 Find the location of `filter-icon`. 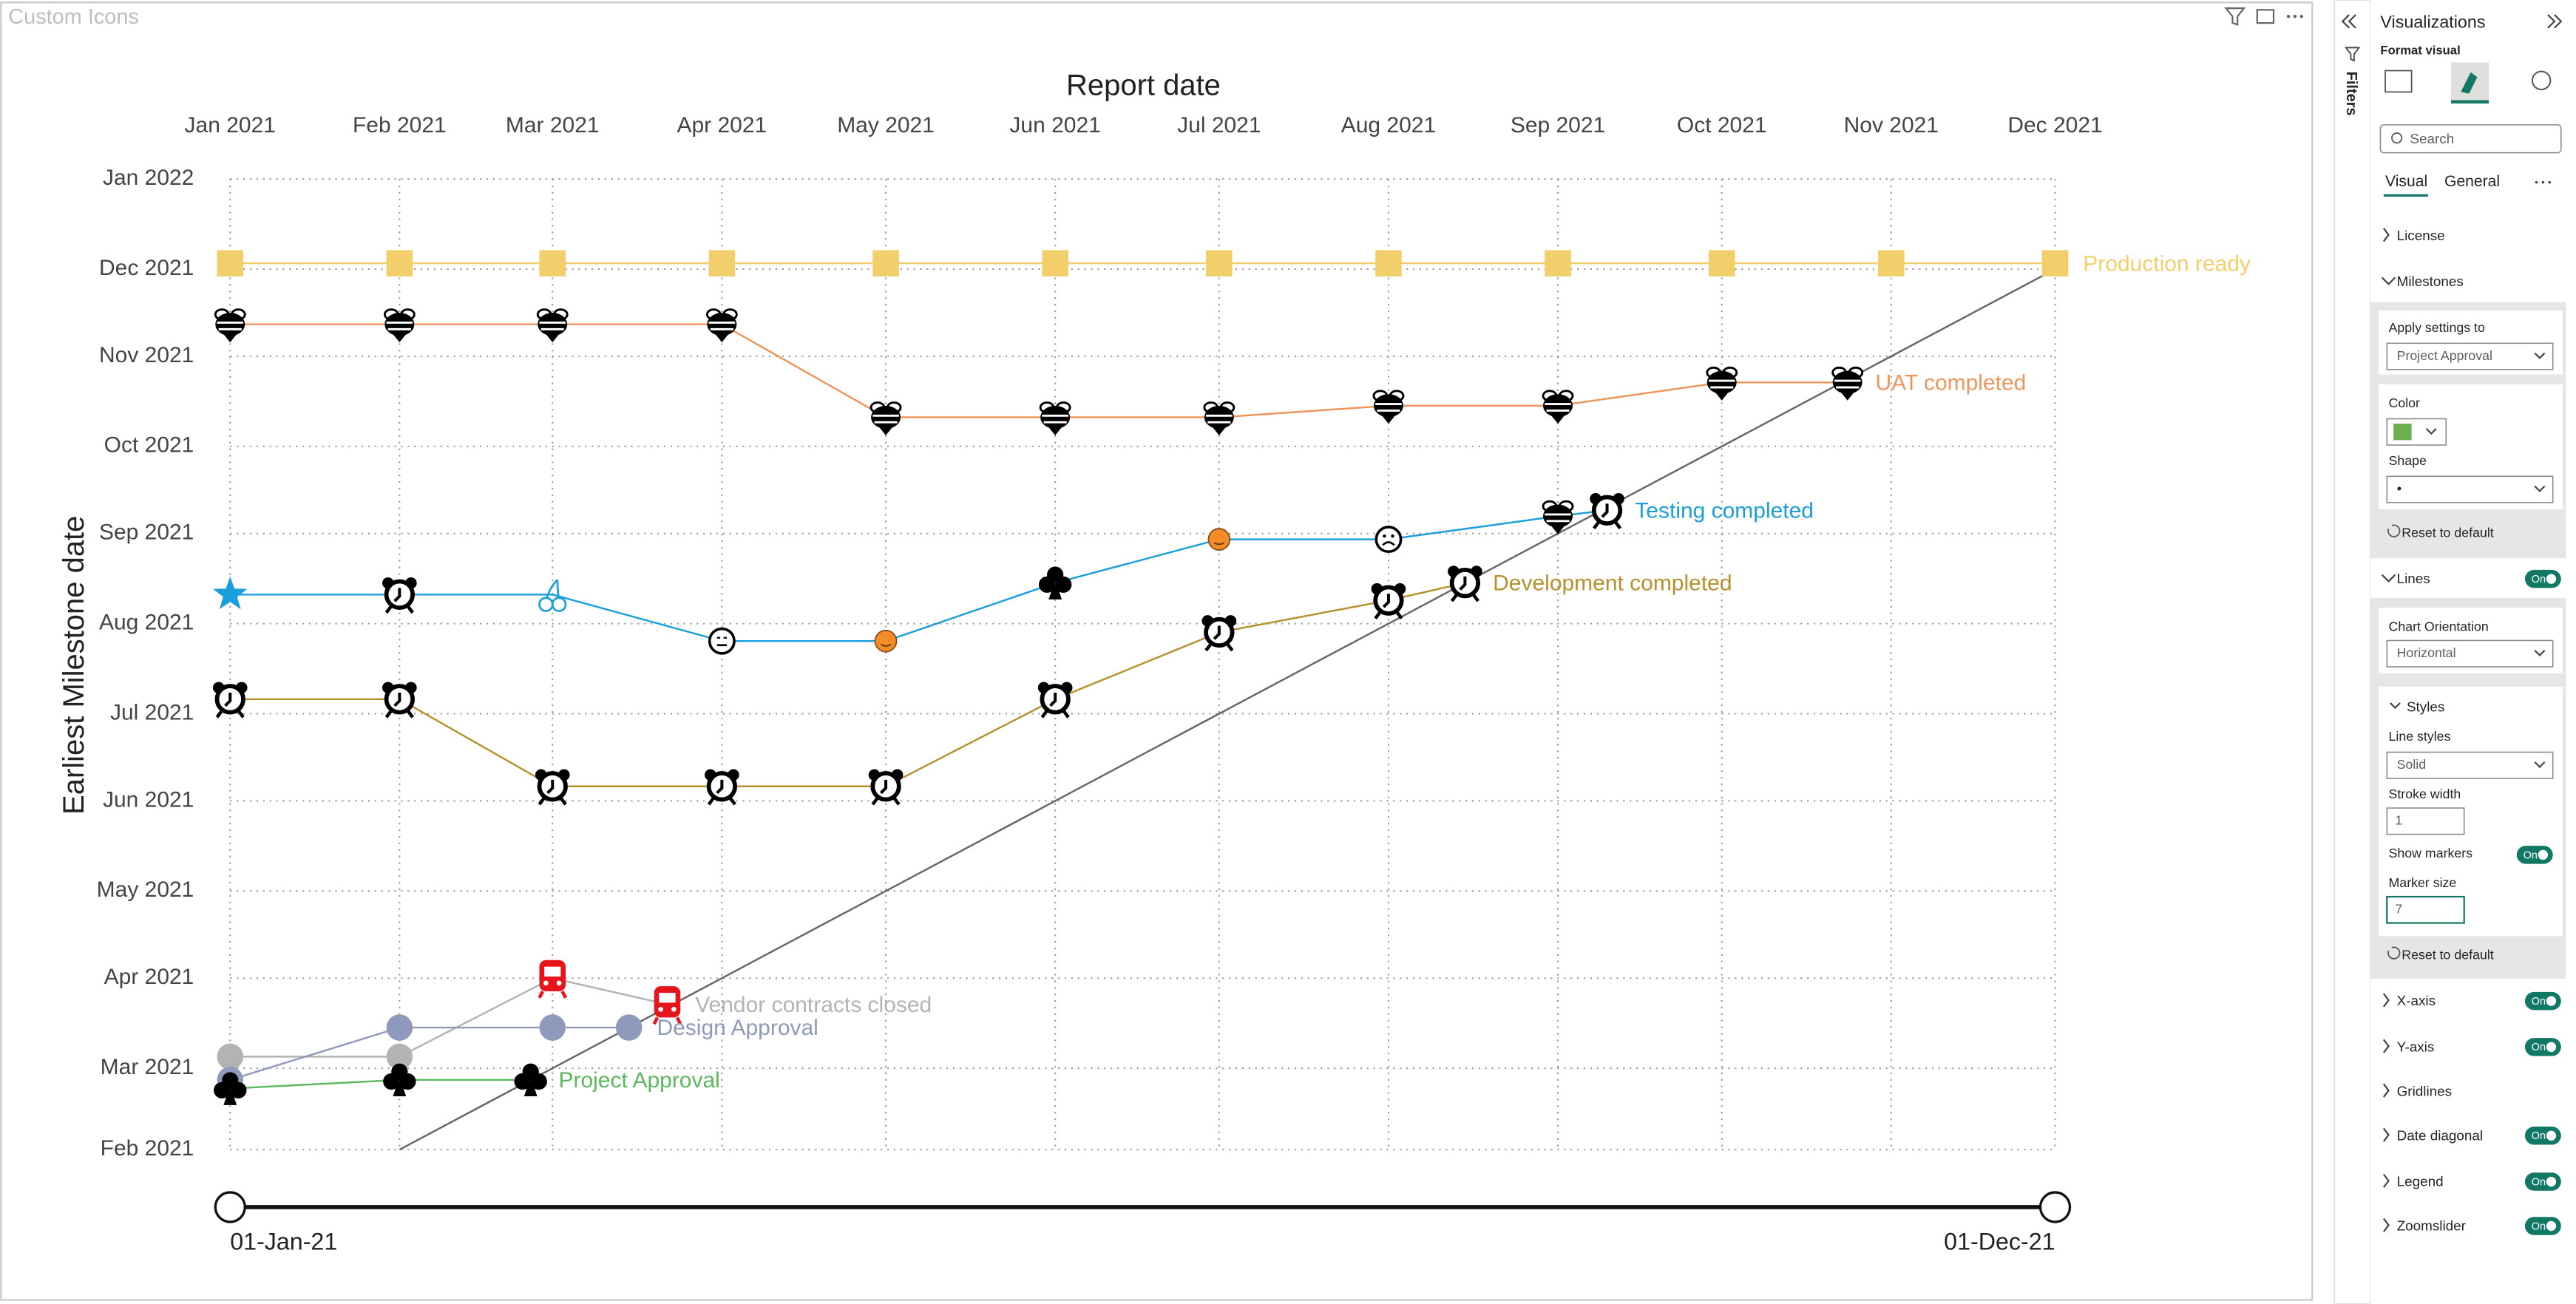

filter-icon is located at coordinates (2235, 16).